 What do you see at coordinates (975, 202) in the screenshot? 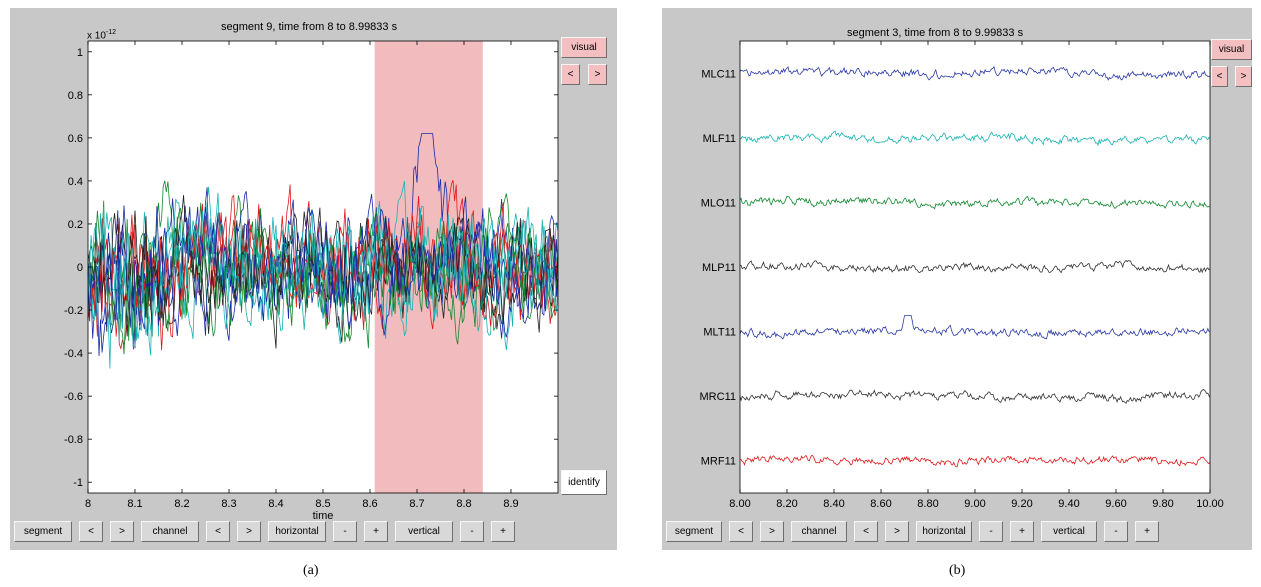
I see `trace-mlo11` at bounding box center [975, 202].